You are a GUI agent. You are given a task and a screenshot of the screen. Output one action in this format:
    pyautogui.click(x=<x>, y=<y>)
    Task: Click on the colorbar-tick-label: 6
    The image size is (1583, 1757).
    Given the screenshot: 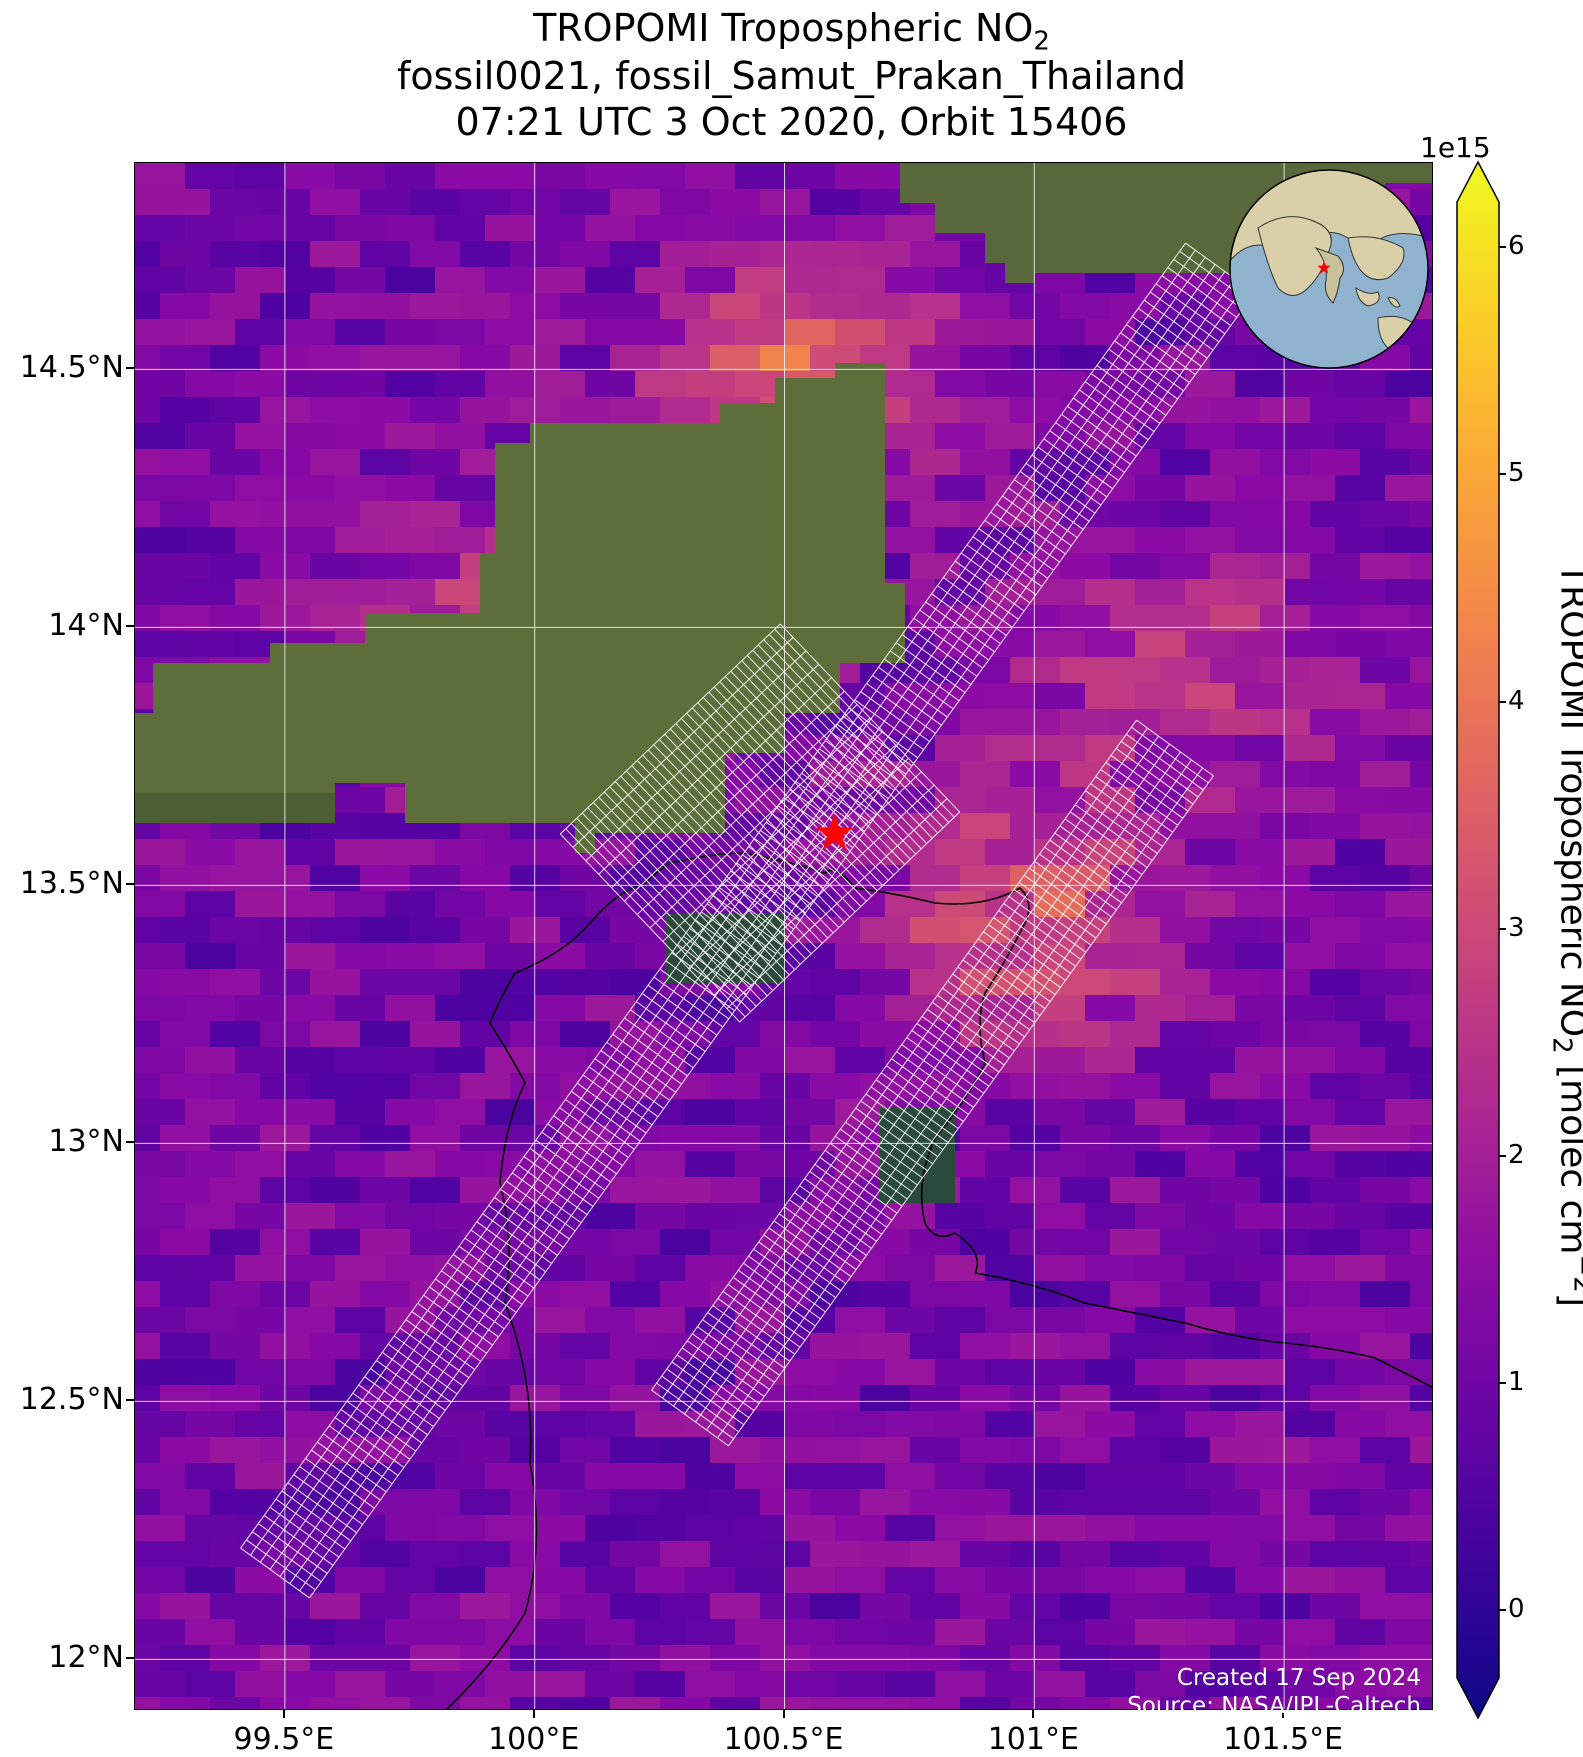 What is the action you would take?
    pyautogui.click(x=1516, y=246)
    